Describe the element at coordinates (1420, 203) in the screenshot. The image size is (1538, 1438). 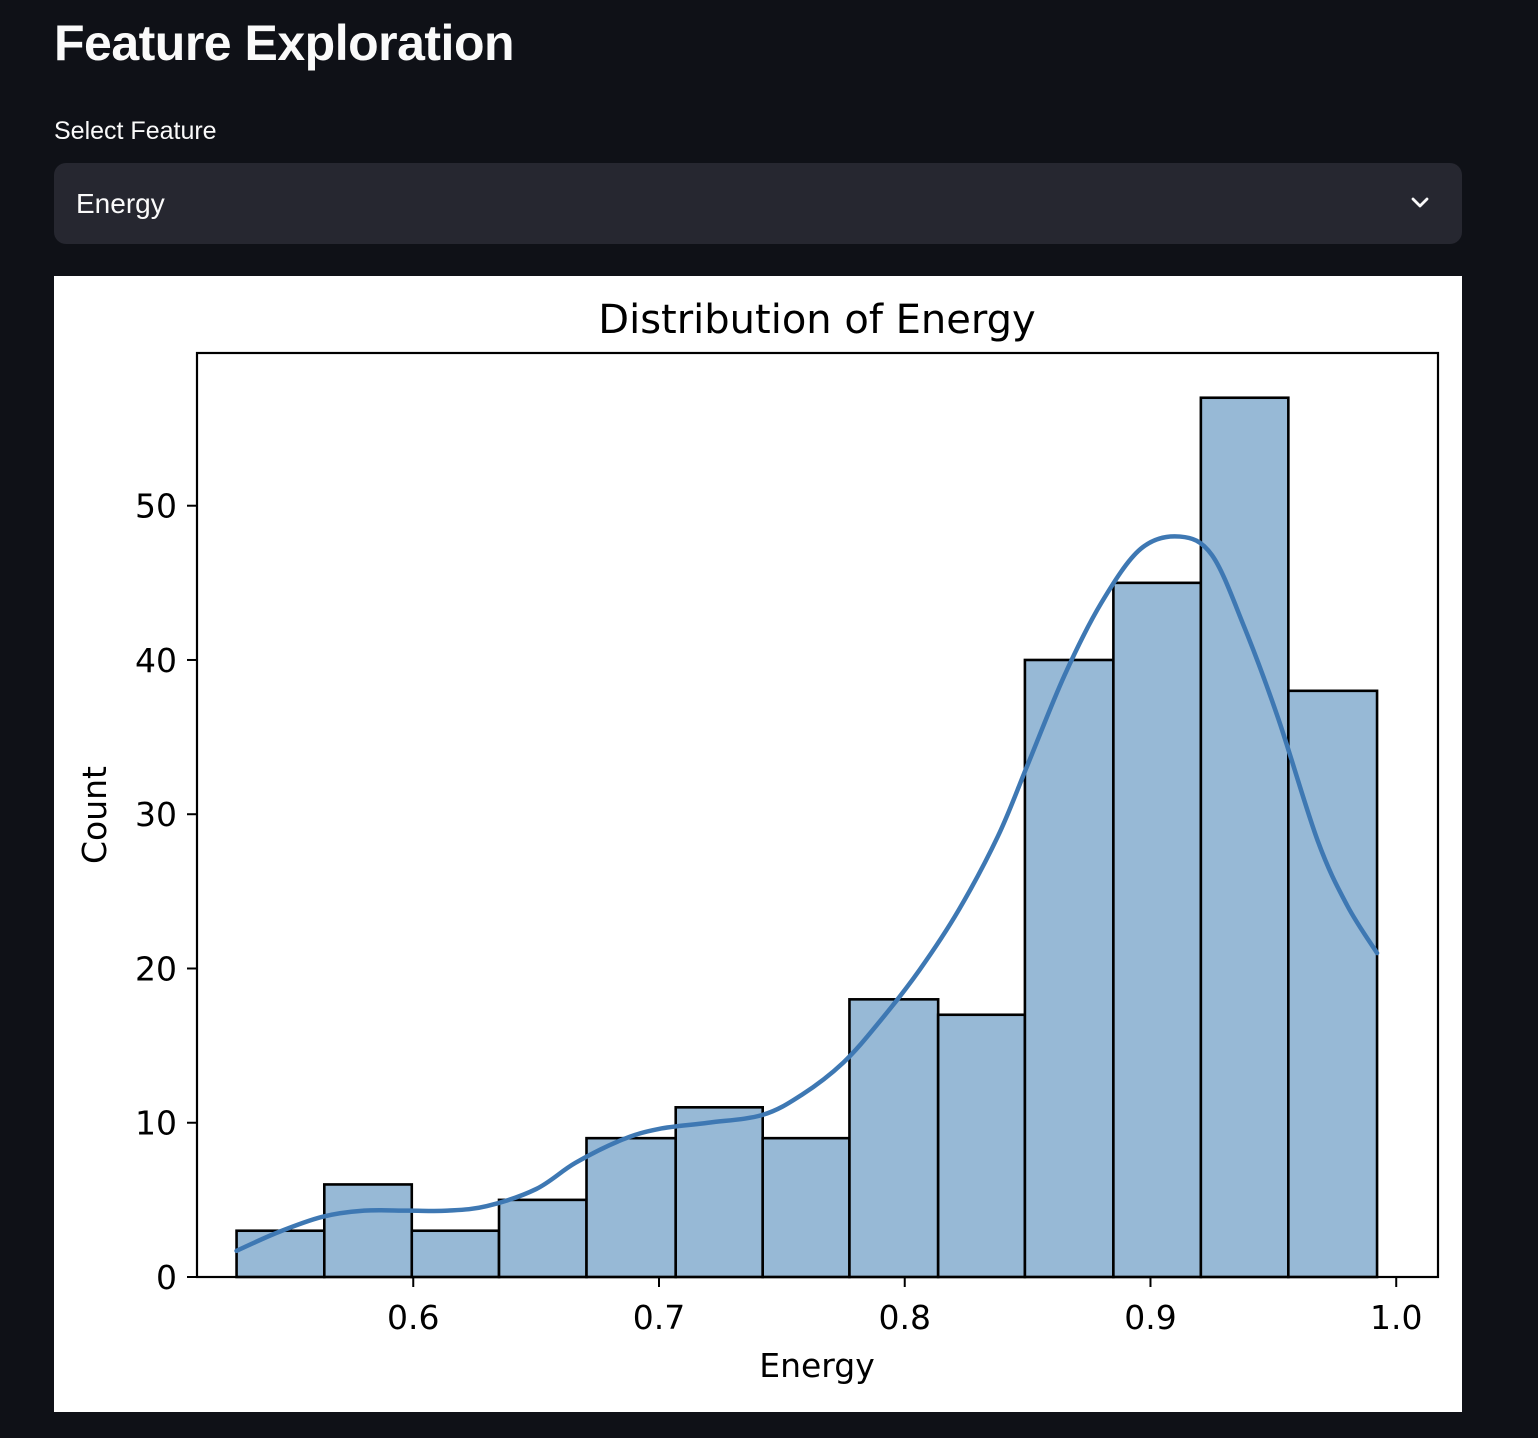
I see `chevron-down-icon` at that location.